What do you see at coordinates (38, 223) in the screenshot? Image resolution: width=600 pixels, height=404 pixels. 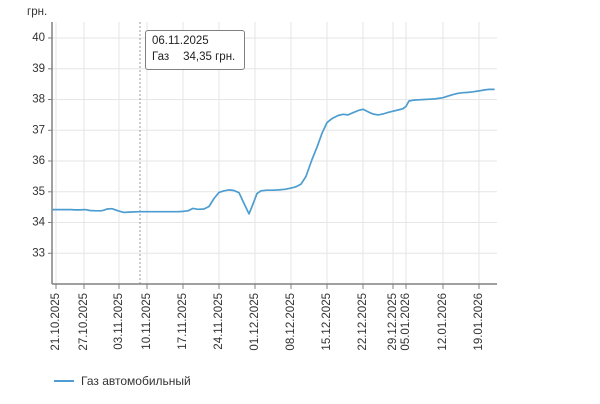 I see `y-tick-label: 34` at bounding box center [38, 223].